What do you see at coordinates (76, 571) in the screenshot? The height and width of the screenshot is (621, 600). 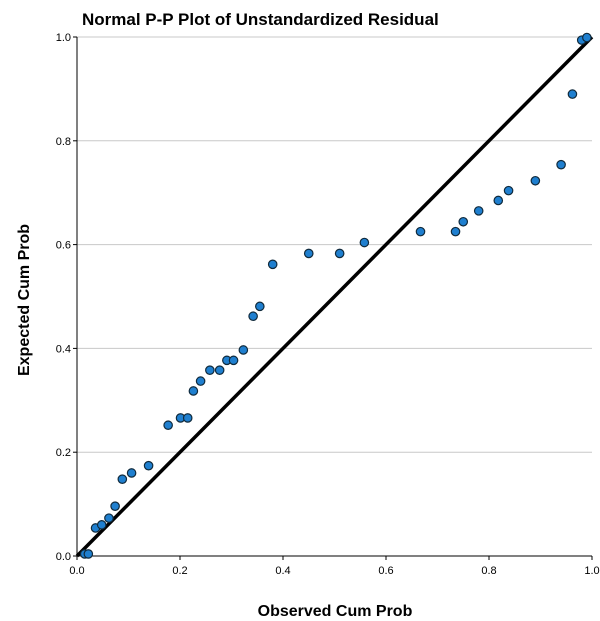 I see `x-tick-label: 0.0` at bounding box center [76, 571].